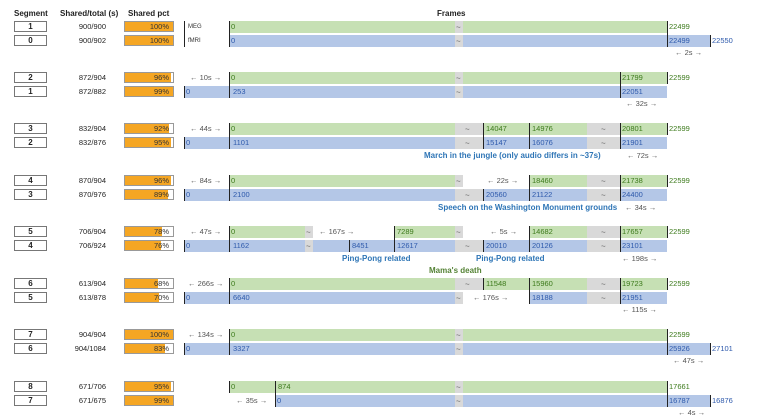 The width and height of the screenshot is (759, 419). I want to click on offset-label: ← 115s →, so click(639, 309).